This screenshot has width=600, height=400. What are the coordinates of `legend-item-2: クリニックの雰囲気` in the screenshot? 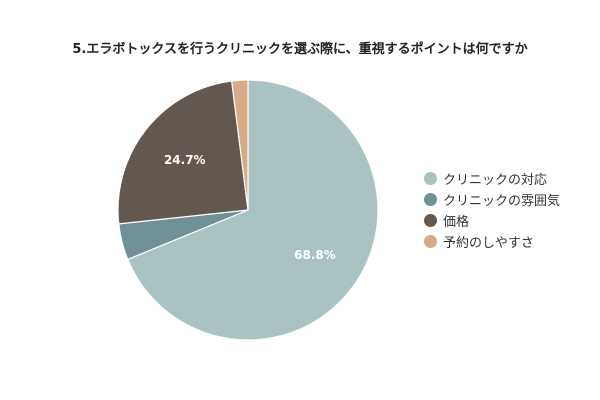 It's located at (492, 199).